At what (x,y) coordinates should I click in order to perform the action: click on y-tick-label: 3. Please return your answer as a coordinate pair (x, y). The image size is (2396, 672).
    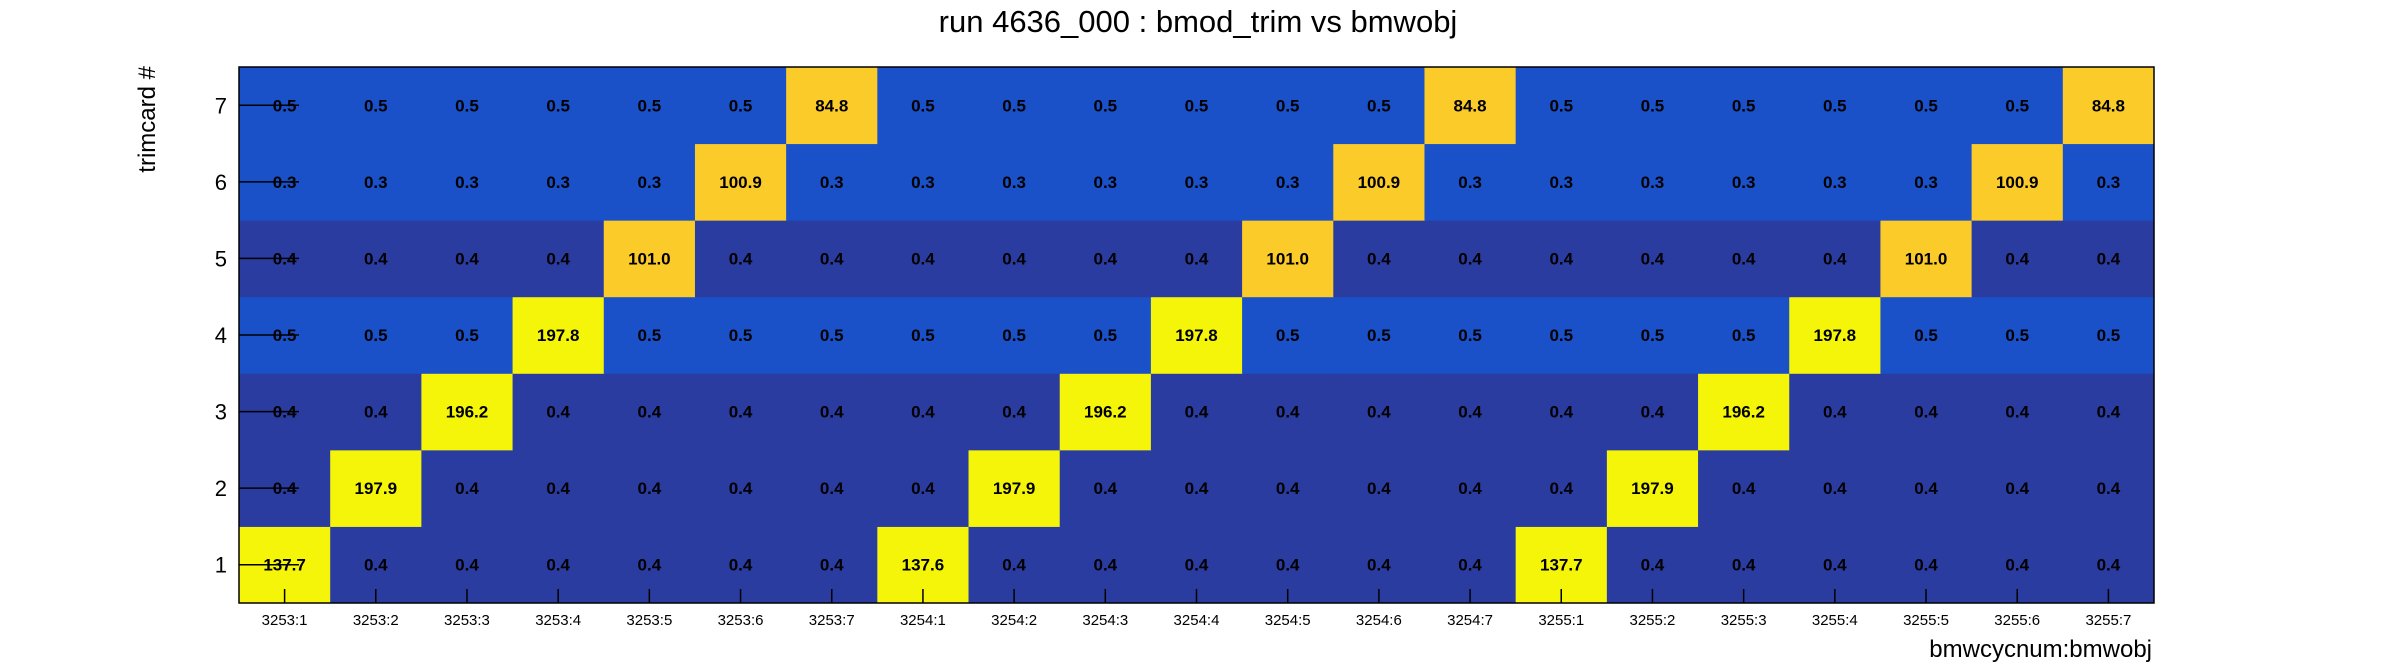
    Looking at the image, I should click on (221, 412).